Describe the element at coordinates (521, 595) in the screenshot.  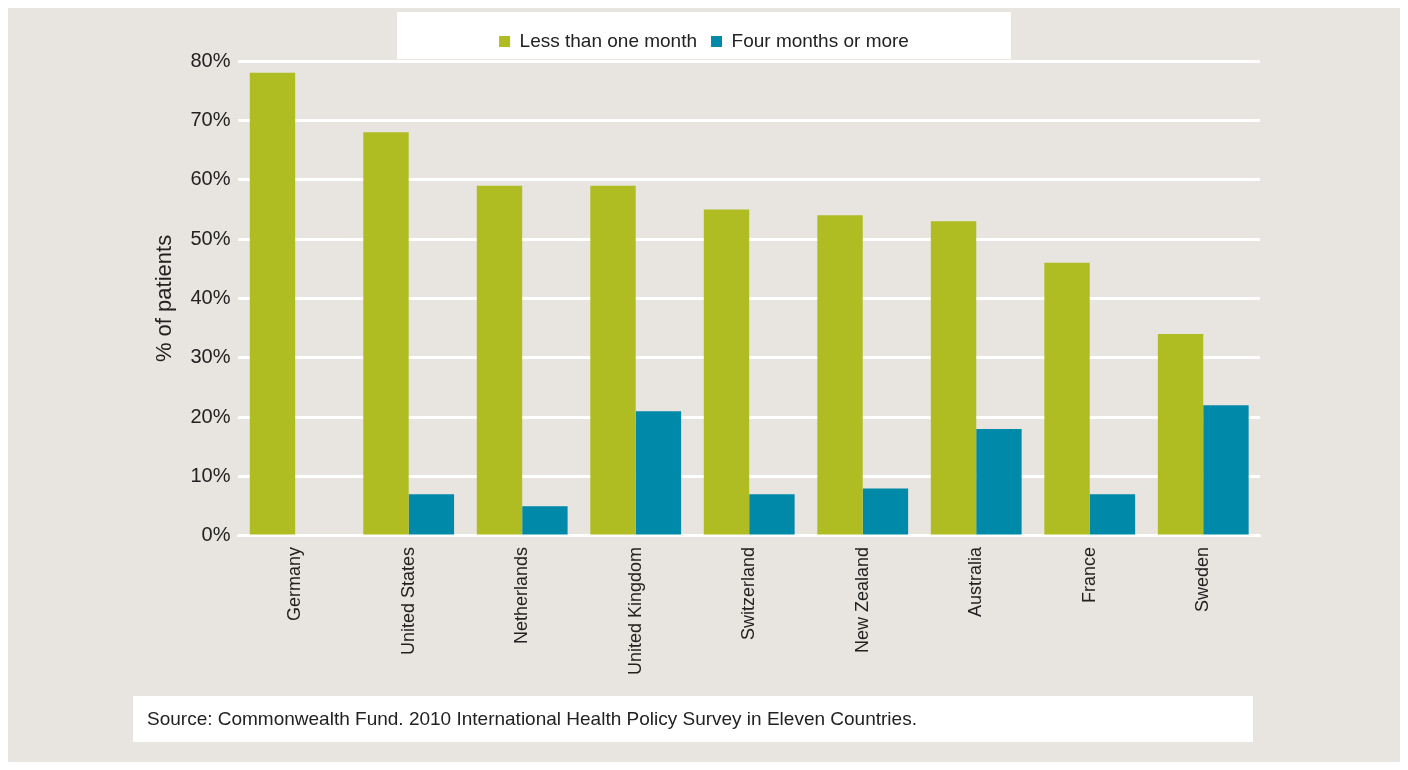
I see `x-tick-label: Netherlands` at that location.